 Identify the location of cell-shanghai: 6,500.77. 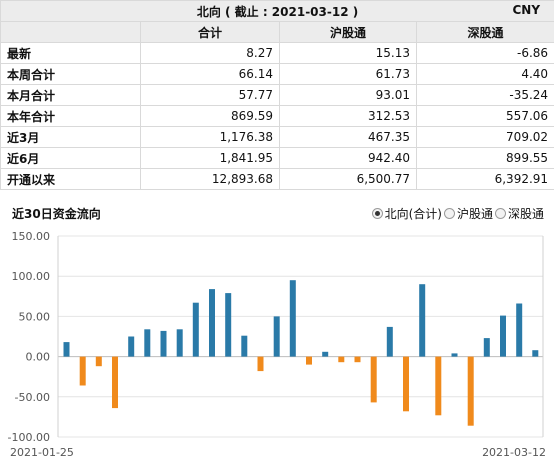
(348, 179).